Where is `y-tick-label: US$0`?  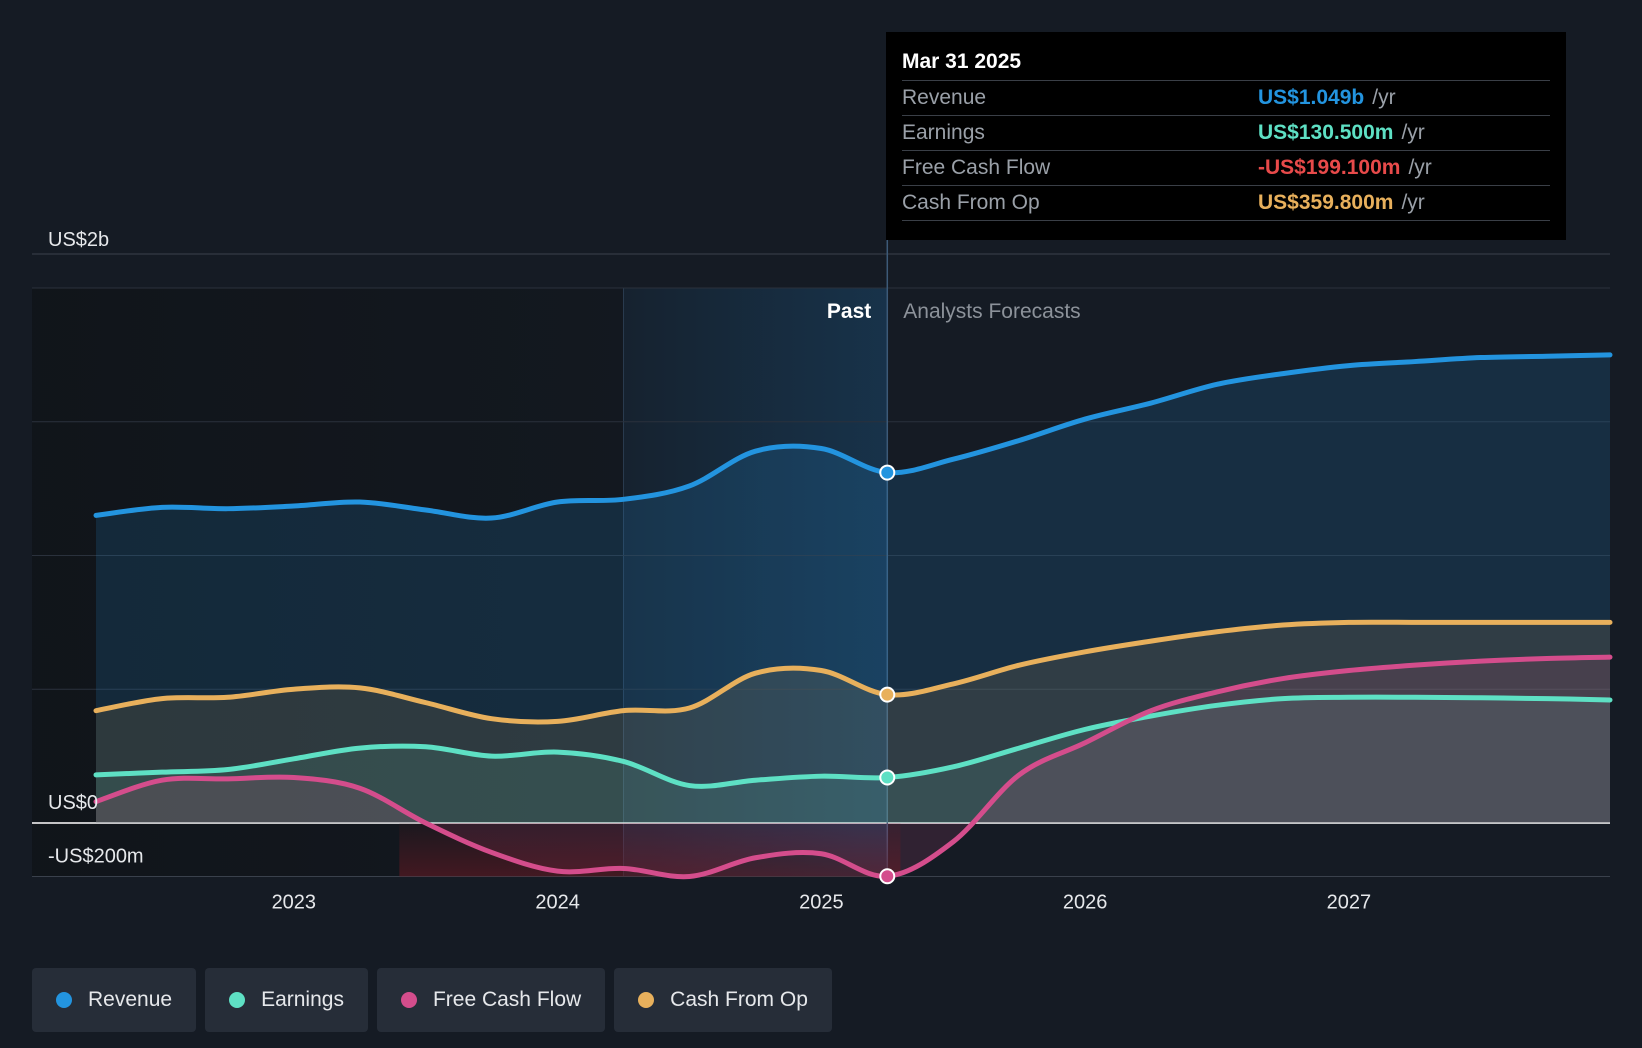 y-tick-label: US$0 is located at coordinates (73, 803).